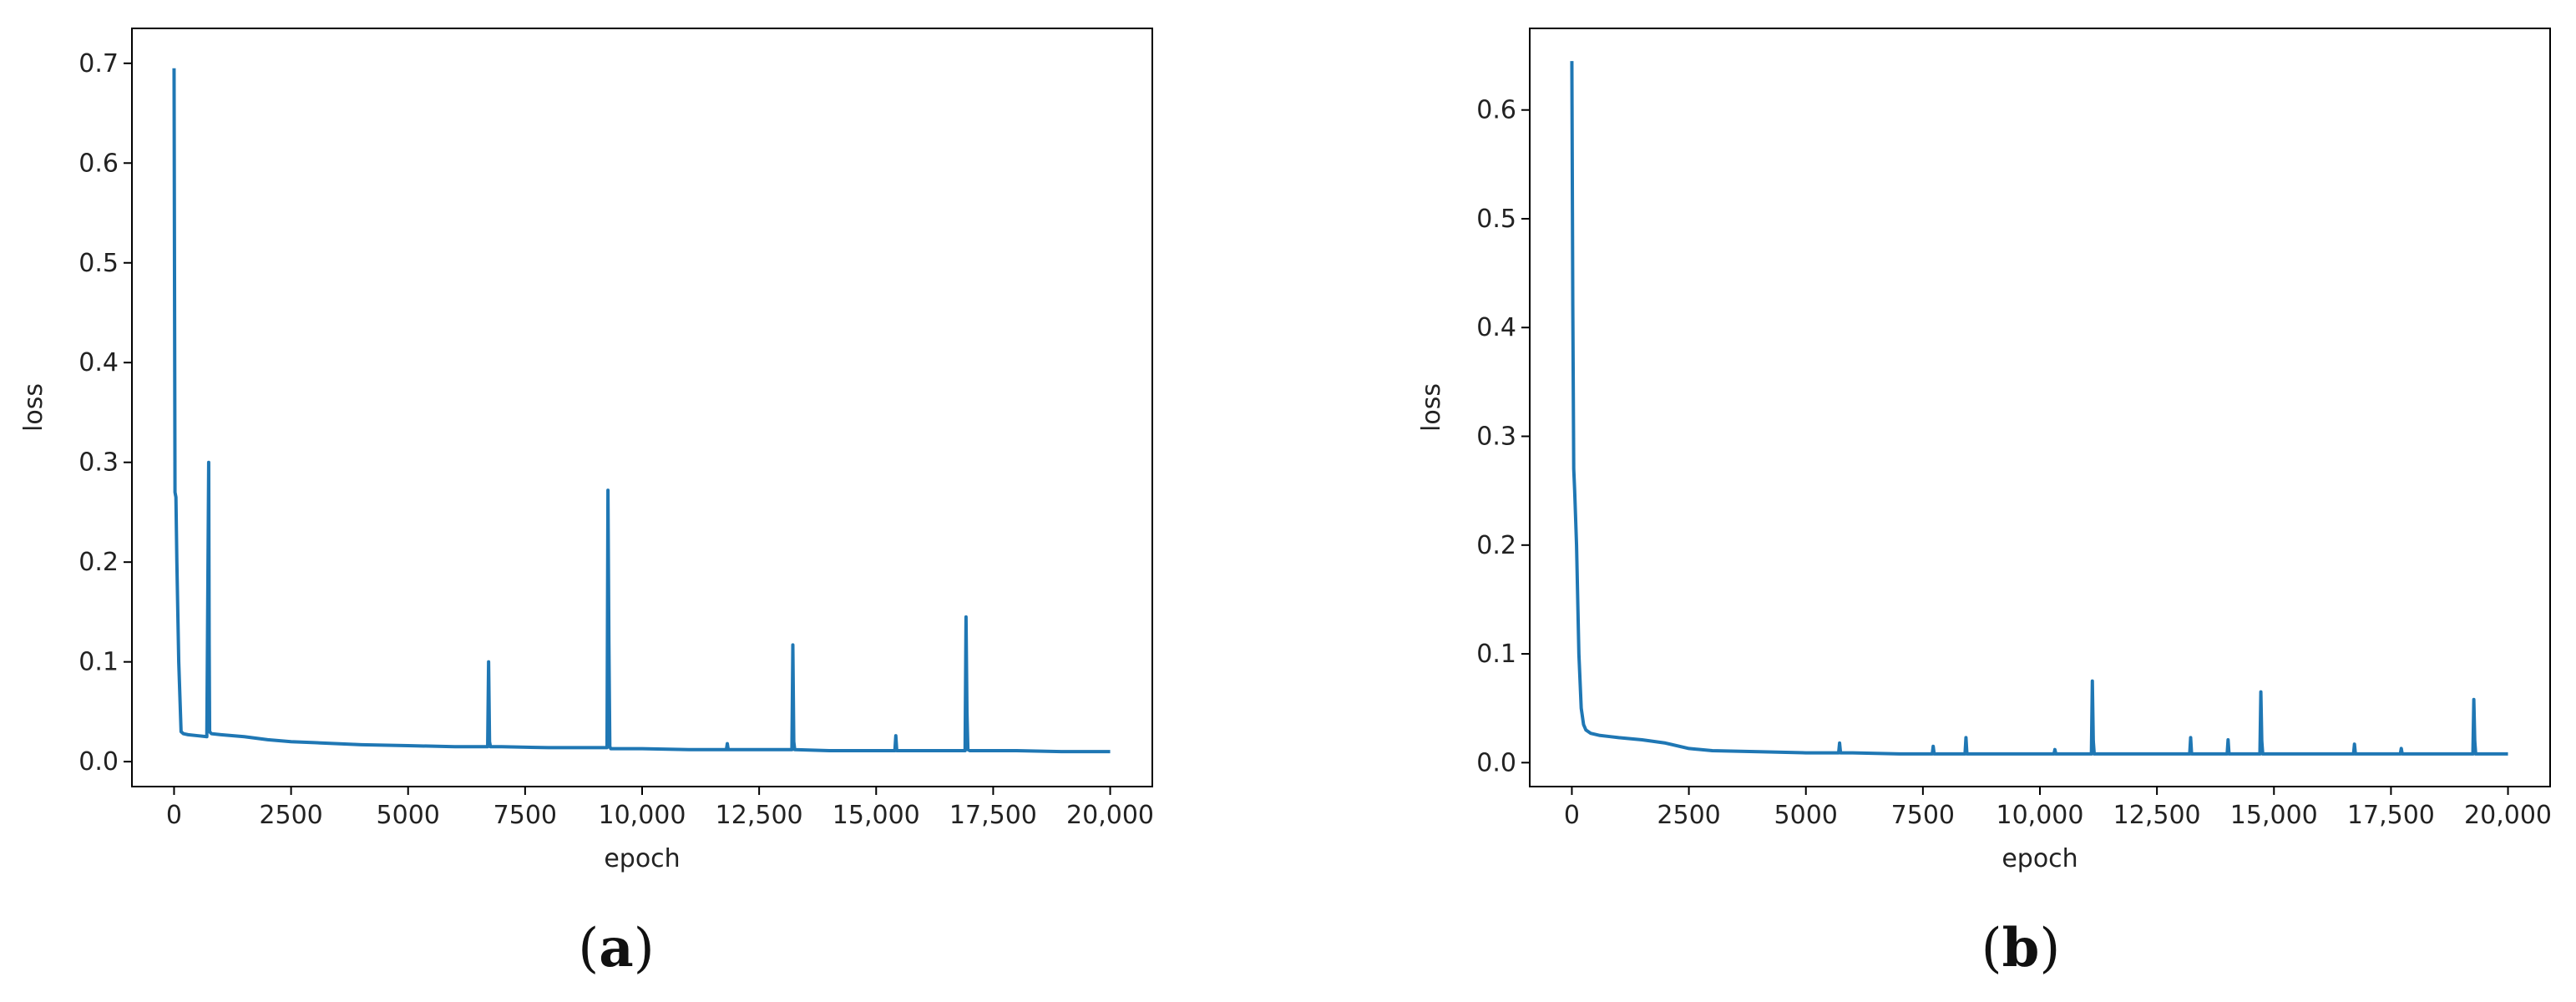  I want to click on y-tick-label-a-0: 0.0, so click(98, 762).